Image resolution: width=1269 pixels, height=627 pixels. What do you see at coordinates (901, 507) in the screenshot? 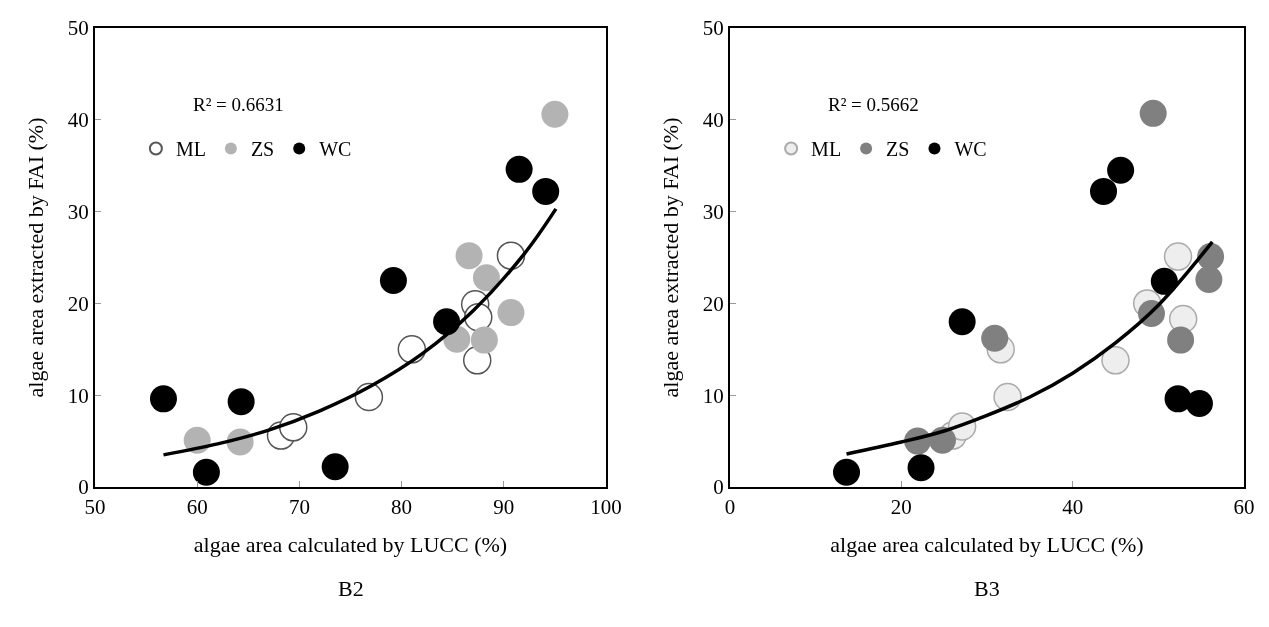
I see `x-tick-label: 20` at bounding box center [901, 507].